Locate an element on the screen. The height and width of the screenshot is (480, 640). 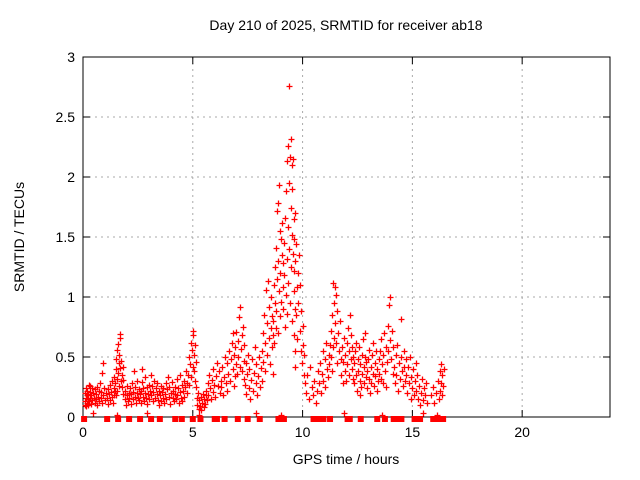
x-tick-label: 5 is located at coordinates (193, 432).